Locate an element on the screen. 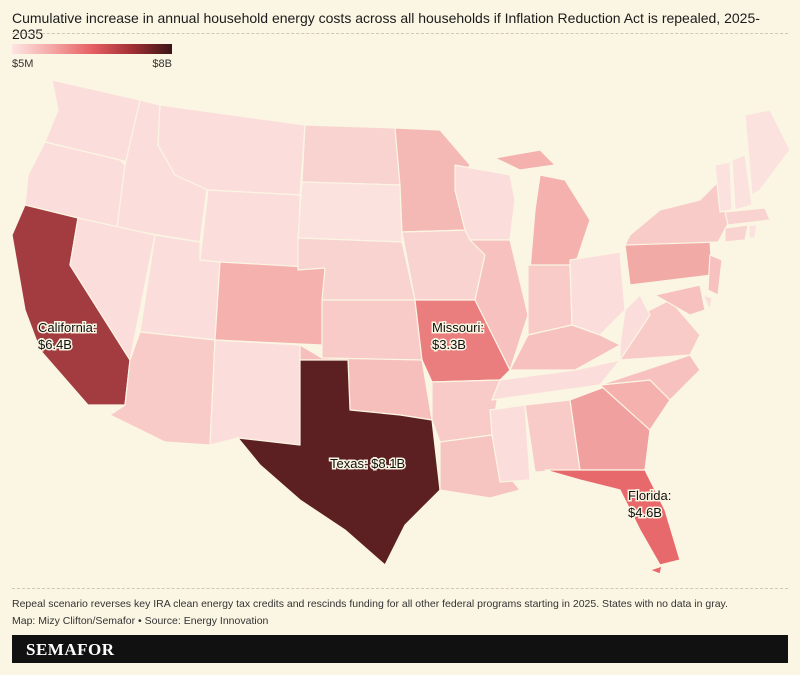 This screenshot has width=800, height=675. state-me is located at coordinates (767, 152).